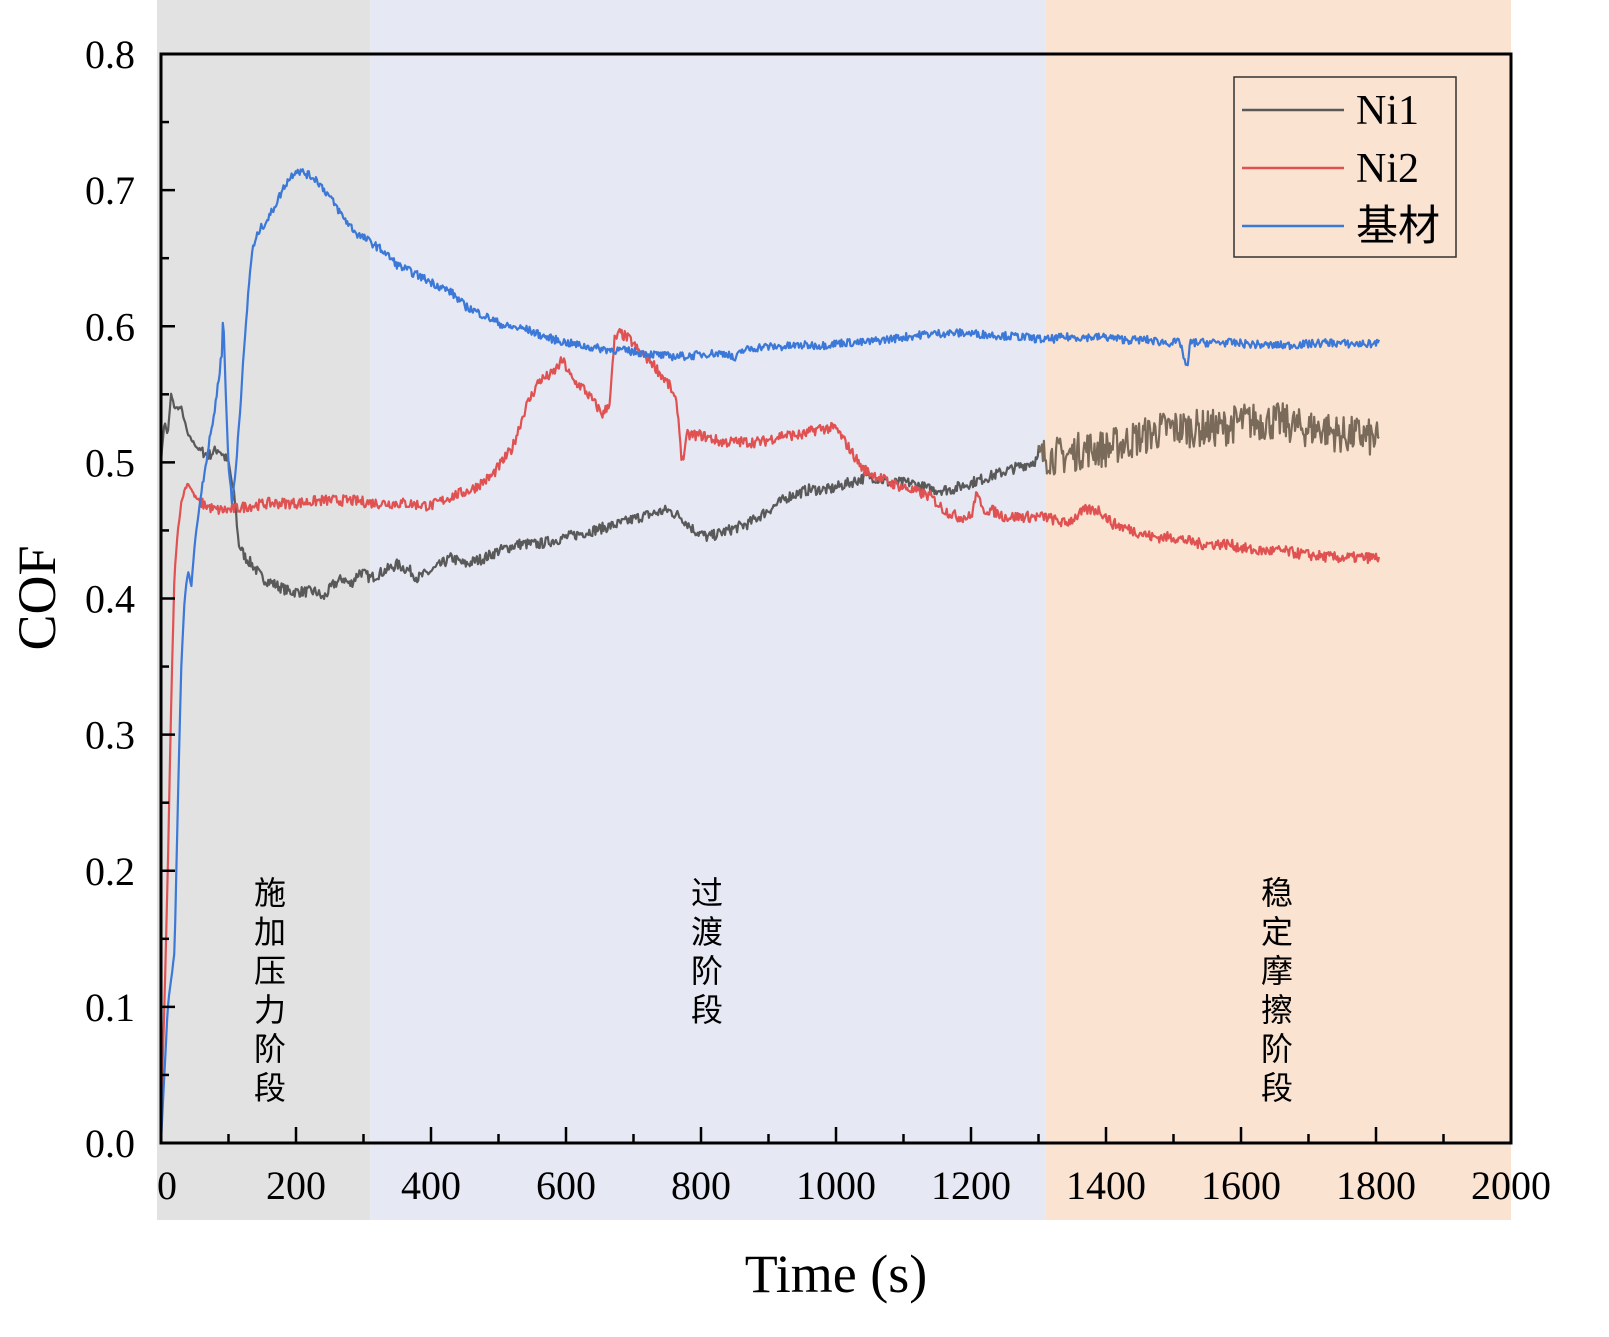 Image resolution: width=1609 pixels, height=1337 pixels. I want to click on legend: Ni1 Ni2 基材, so click(1345, 167).